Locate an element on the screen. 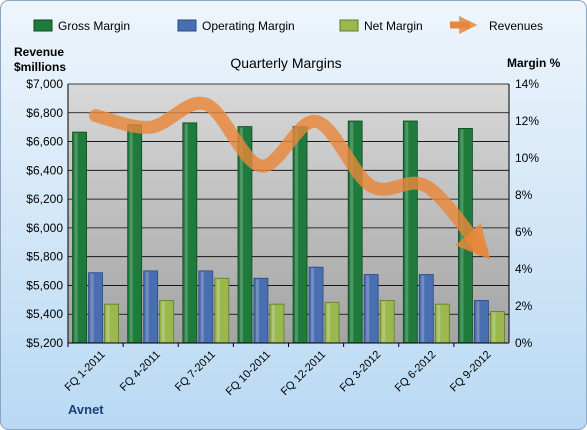  right-axis-label: Margin % is located at coordinates (534, 63).